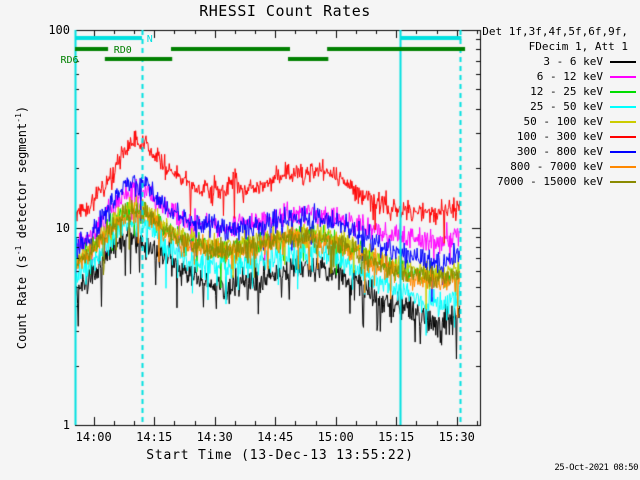 Image resolution: width=640 pixels, height=480 pixels. Describe the element at coordinates (566, 106) in the screenshot. I see `legend-label: 25 - 50 keV` at that location.